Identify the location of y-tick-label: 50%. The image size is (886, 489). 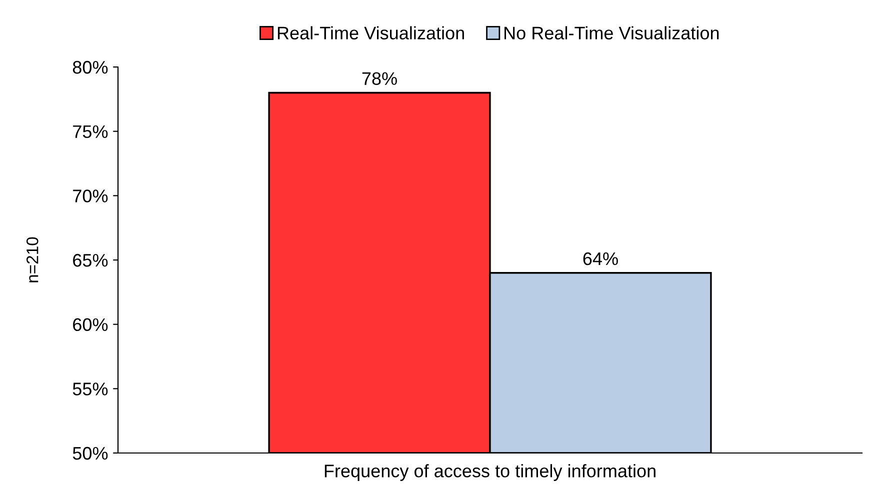
(90, 453).